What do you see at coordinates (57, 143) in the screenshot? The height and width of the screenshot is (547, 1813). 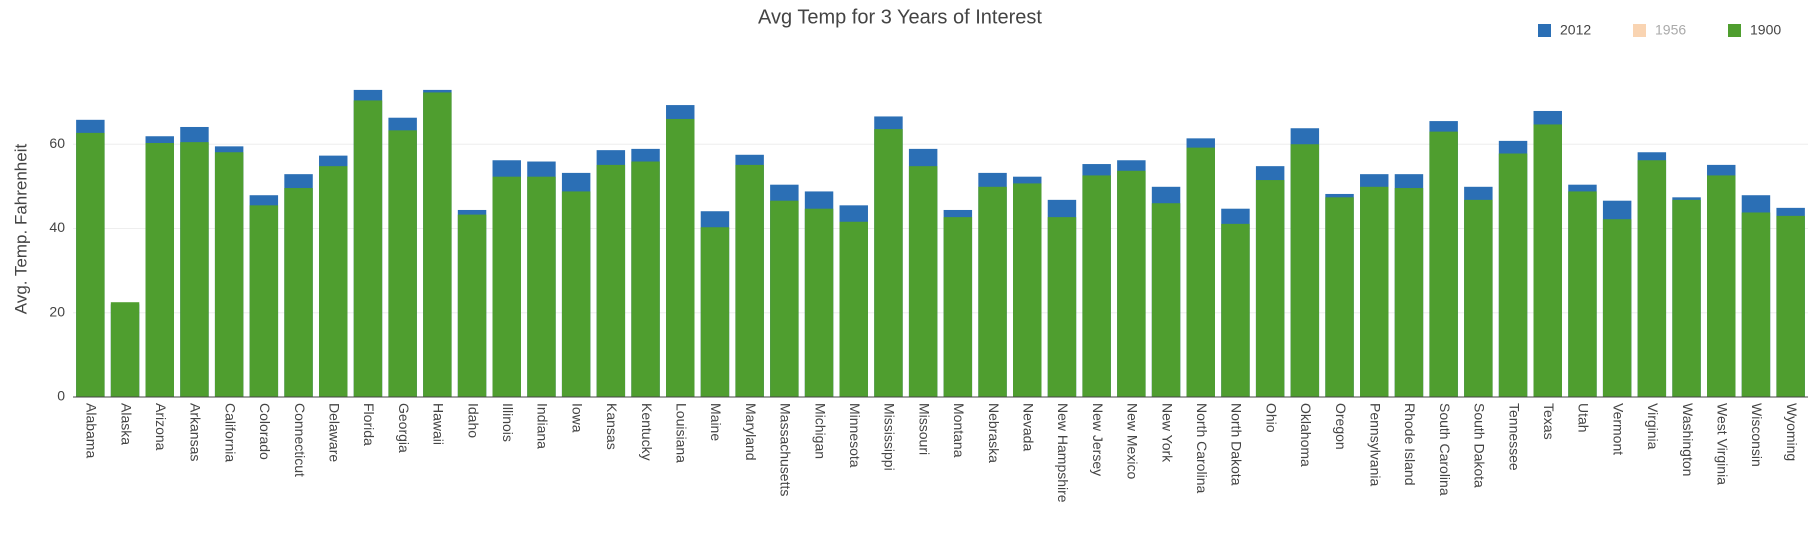 I see `y-tick-label: 60` at bounding box center [57, 143].